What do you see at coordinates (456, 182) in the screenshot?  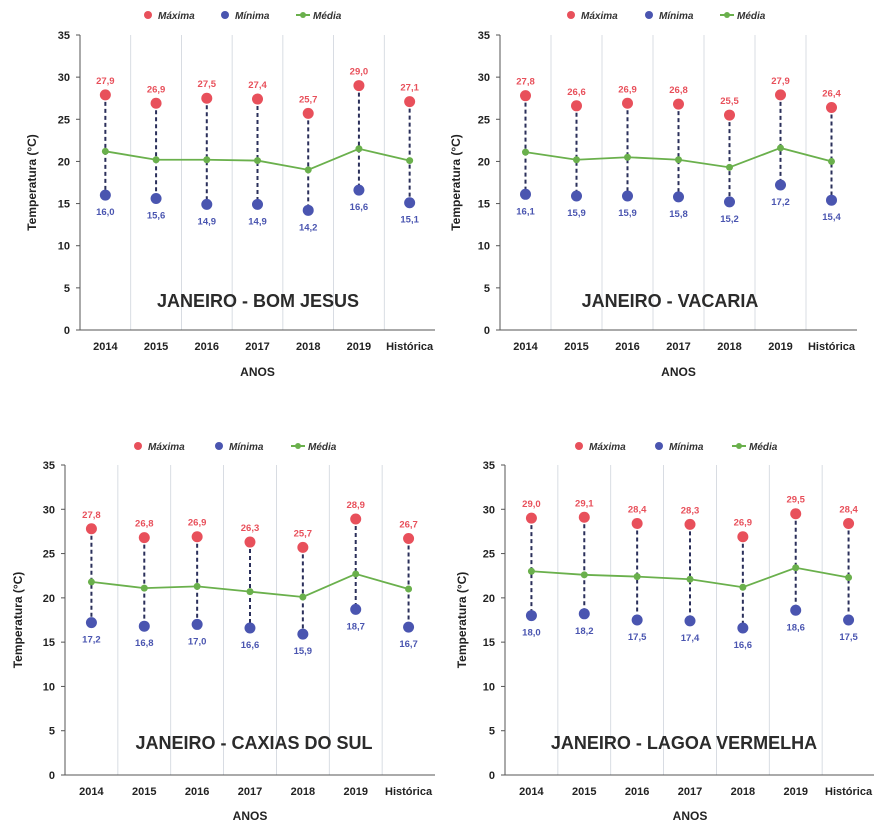 I see `y-axis-title: Temperatura (°C)` at bounding box center [456, 182].